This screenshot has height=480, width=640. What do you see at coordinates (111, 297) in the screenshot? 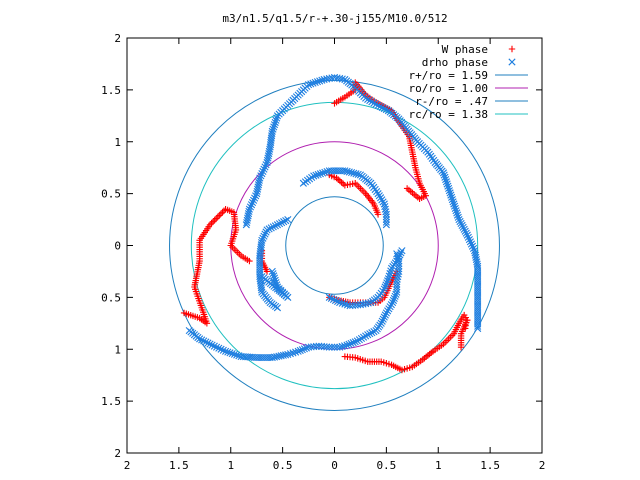
I see `y-tick-label: 0.5` at bounding box center [111, 297].